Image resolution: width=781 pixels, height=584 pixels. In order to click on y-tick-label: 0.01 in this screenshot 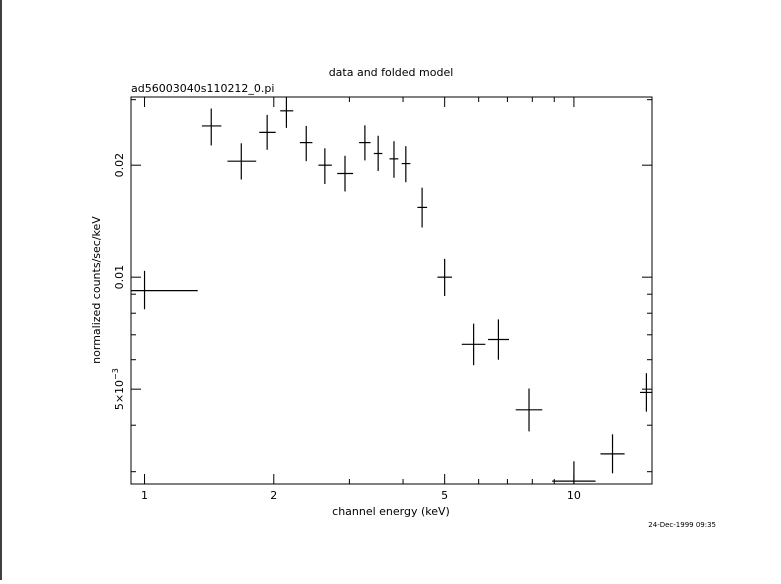, I will do `click(119, 277)`.